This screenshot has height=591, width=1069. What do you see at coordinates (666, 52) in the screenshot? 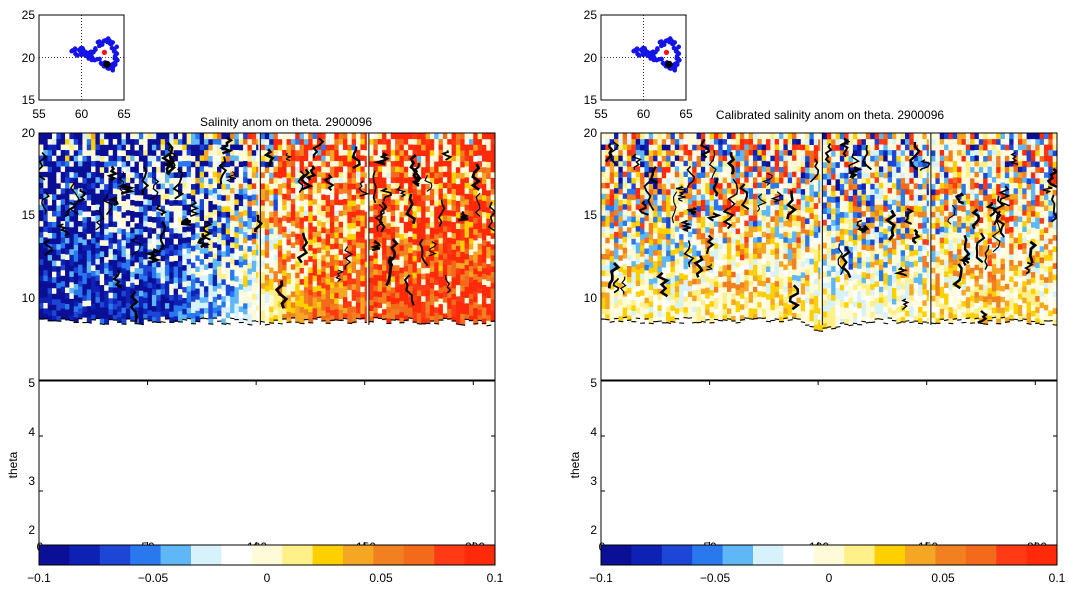
I see `track-last-marker` at bounding box center [666, 52].